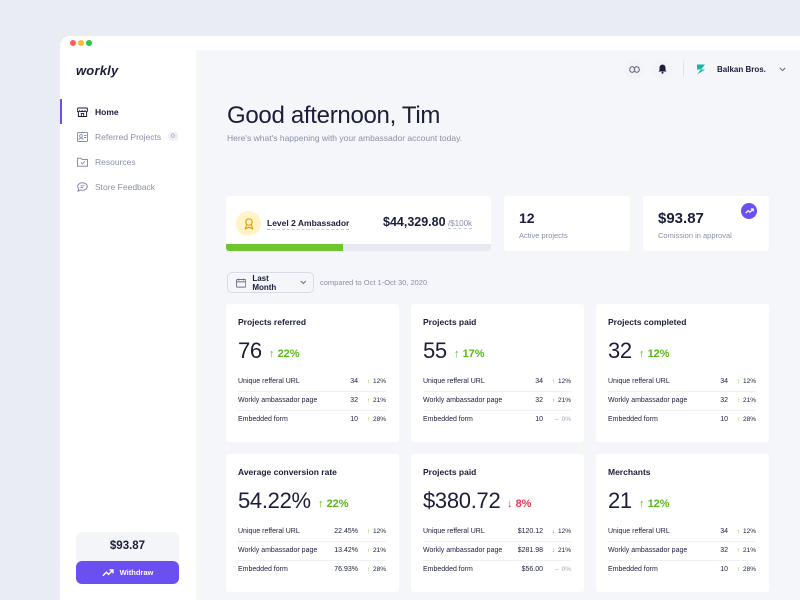 This screenshot has width=800, height=600. I want to click on breakdown-change-value: 0%, so click(566, 569).